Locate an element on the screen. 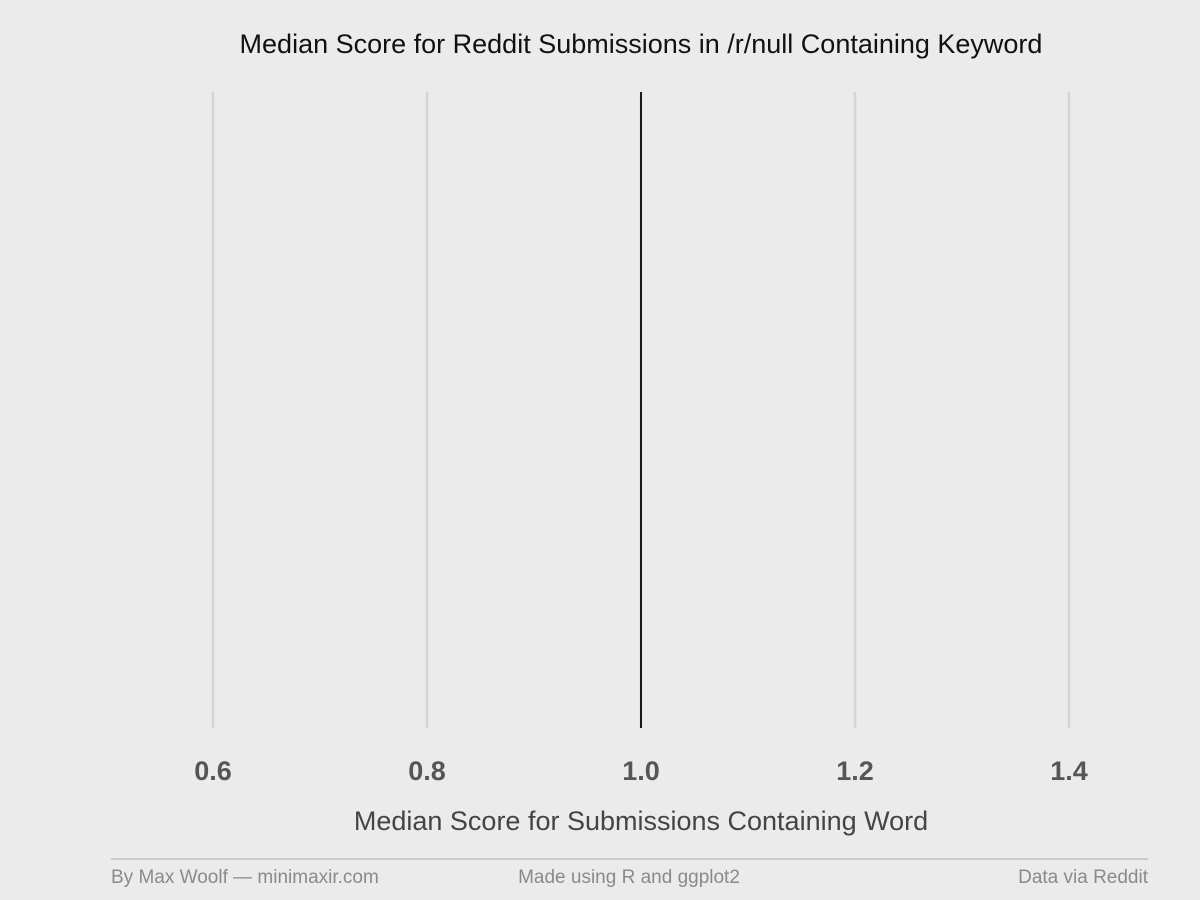 The width and height of the screenshot is (1200, 900). footer-credit: By Max Woolf — minimaxir.com is located at coordinates (245, 877).